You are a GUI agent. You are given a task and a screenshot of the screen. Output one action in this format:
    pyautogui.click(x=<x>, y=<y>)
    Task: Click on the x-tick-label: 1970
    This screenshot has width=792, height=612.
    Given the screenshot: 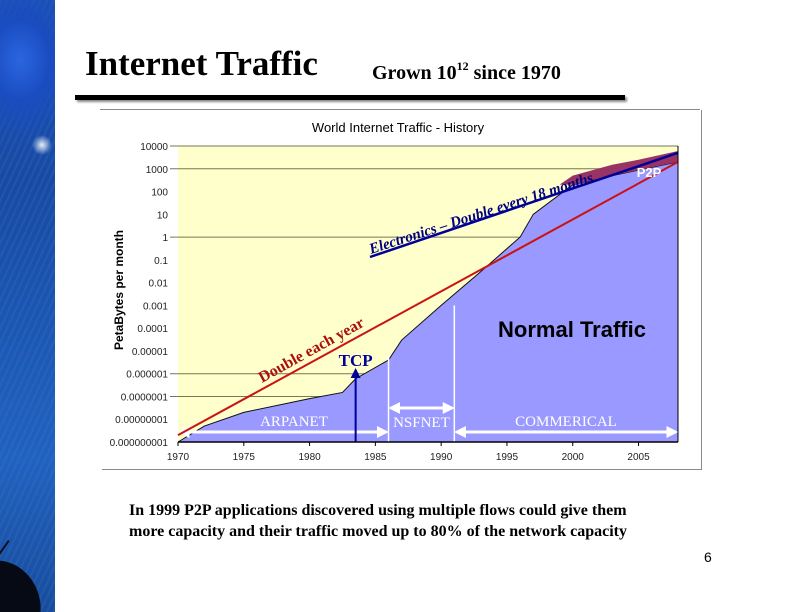 What is the action you would take?
    pyautogui.click(x=178, y=457)
    